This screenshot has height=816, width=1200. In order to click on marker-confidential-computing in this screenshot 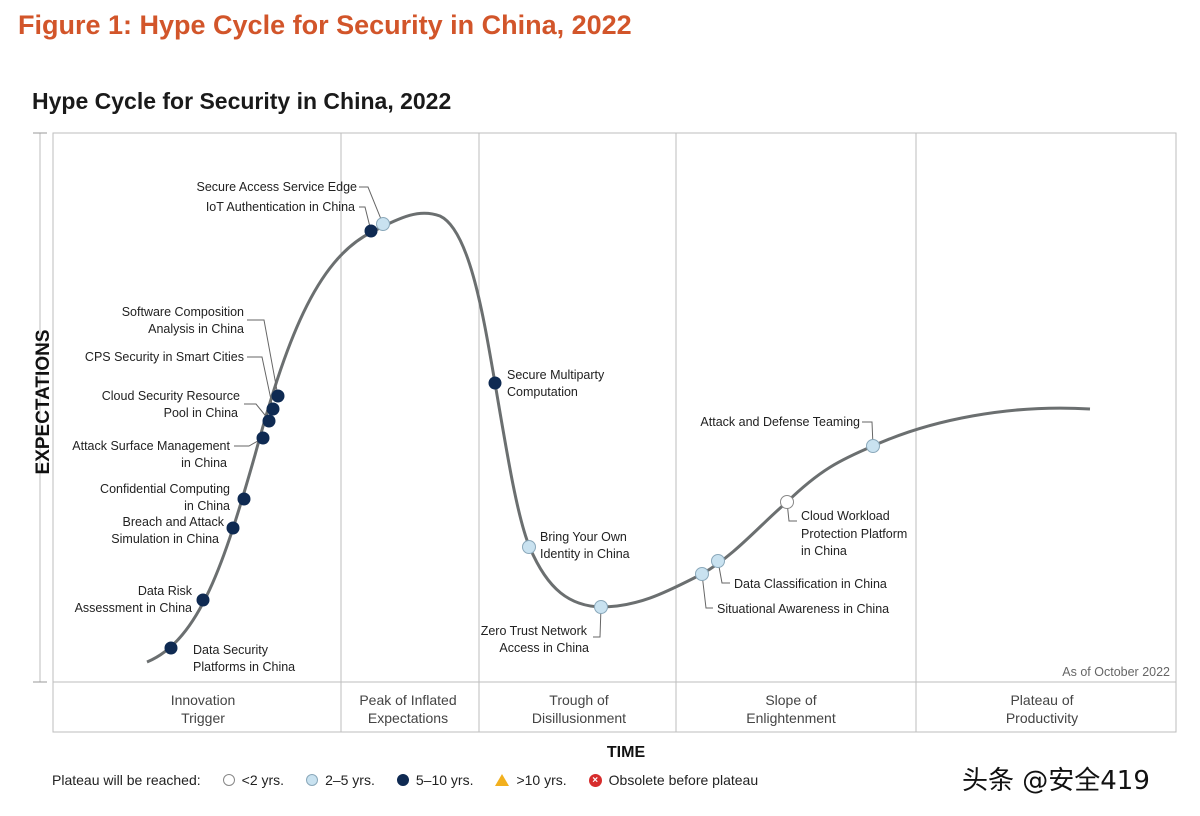, I will do `click(244, 499)`.